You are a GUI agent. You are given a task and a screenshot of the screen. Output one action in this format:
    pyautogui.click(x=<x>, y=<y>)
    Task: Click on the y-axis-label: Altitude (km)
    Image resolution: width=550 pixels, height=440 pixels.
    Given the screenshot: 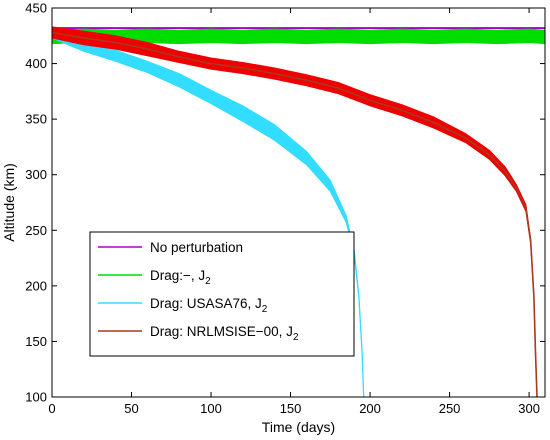 What is the action you would take?
    pyautogui.click(x=9, y=202)
    